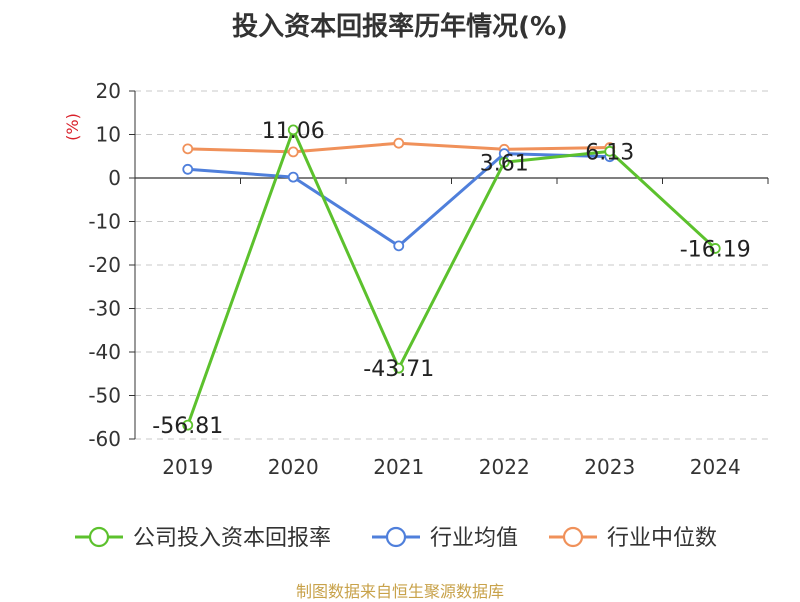 The width and height of the screenshot is (800, 602). I want to click on x-tick-label: 2019, so click(187, 467).